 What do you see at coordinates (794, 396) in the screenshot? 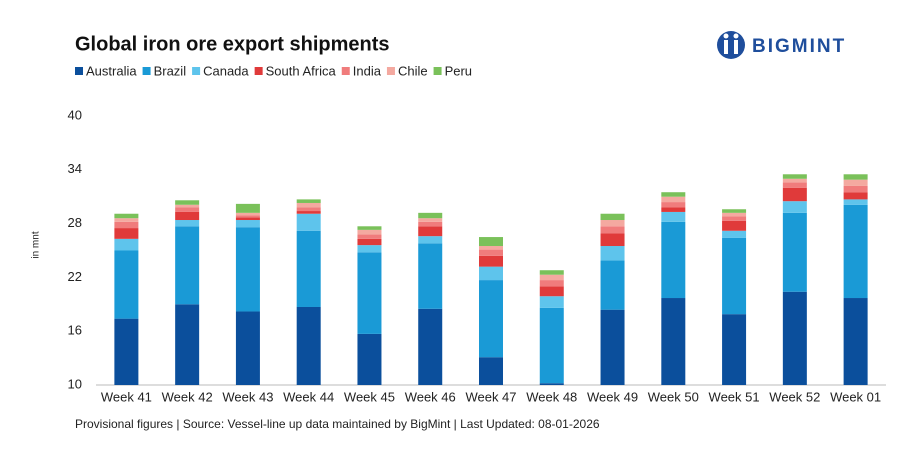
I see `x-tick-label: Week 52` at bounding box center [794, 396].